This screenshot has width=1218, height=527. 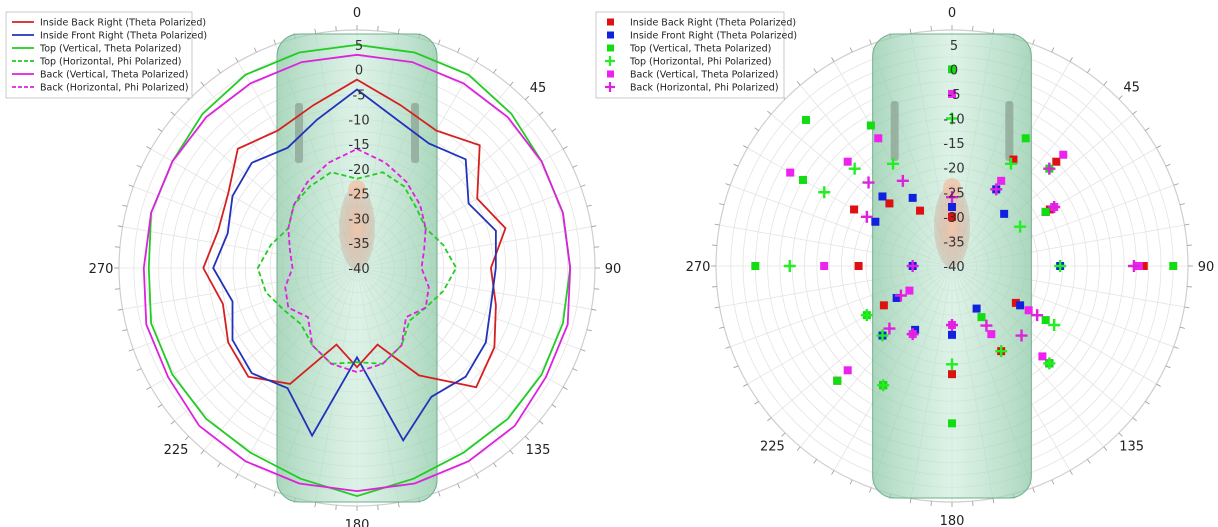 What do you see at coordinates (953, 157) in the screenshot?
I see `radial-ticks-right: 5 0 -5 -10 -15 -20 -25 -30 -35 -40` at bounding box center [953, 157].